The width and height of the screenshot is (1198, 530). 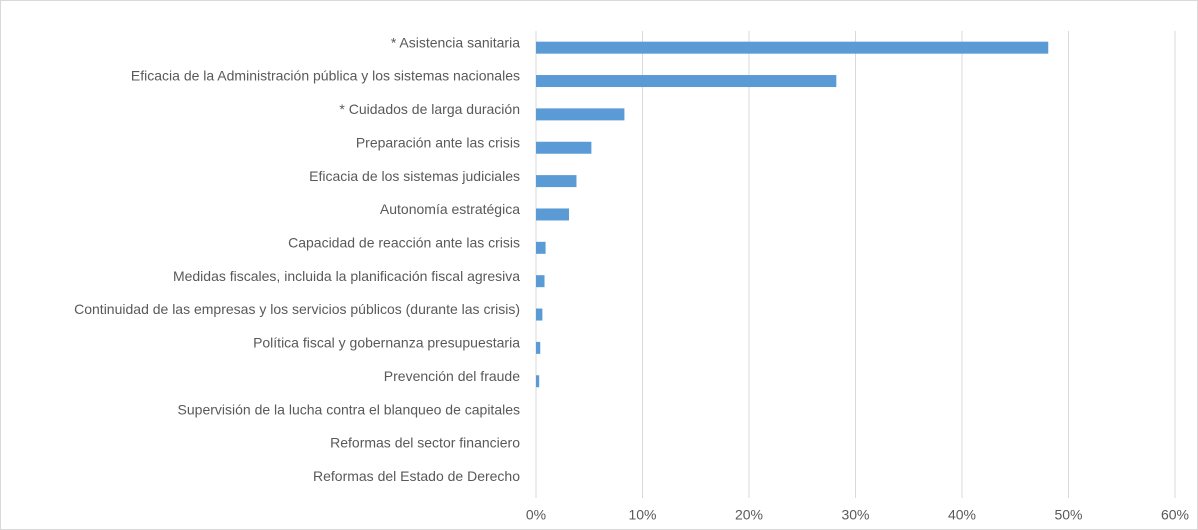 I want to click on y-tick-label: * Asistencia sanitaria, so click(x=455, y=42).